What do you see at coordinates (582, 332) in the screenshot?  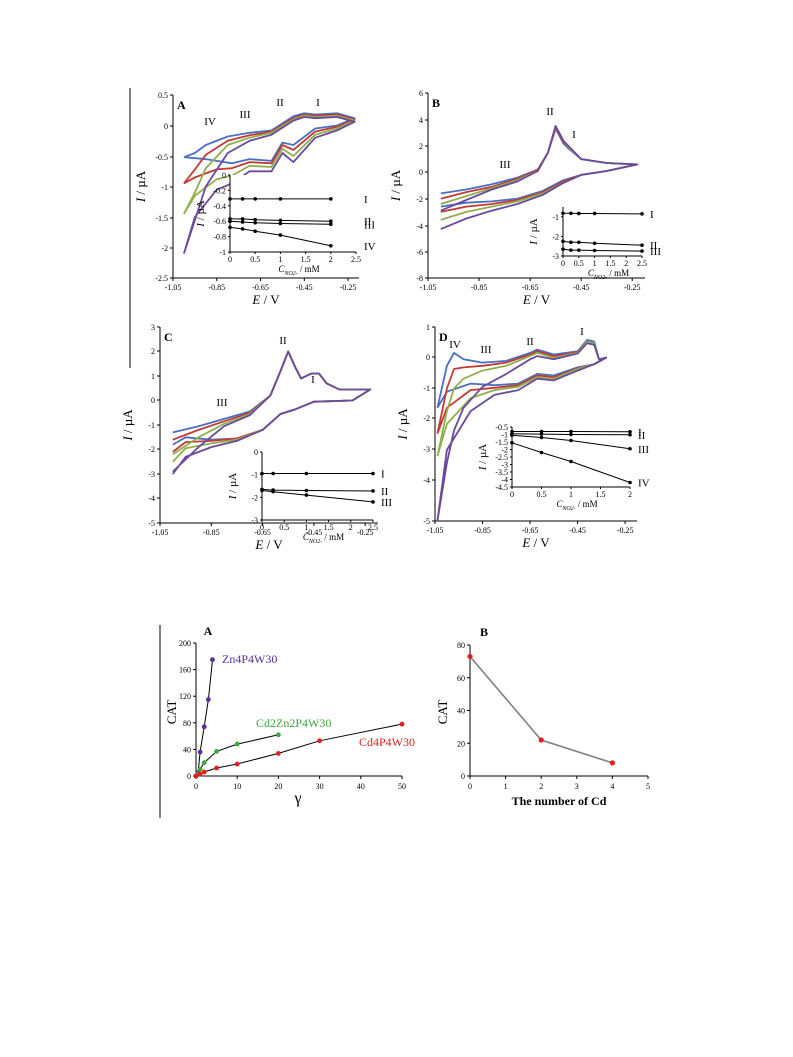 I see `panel-D-peak-label: I` at bounding box center [582, 332].